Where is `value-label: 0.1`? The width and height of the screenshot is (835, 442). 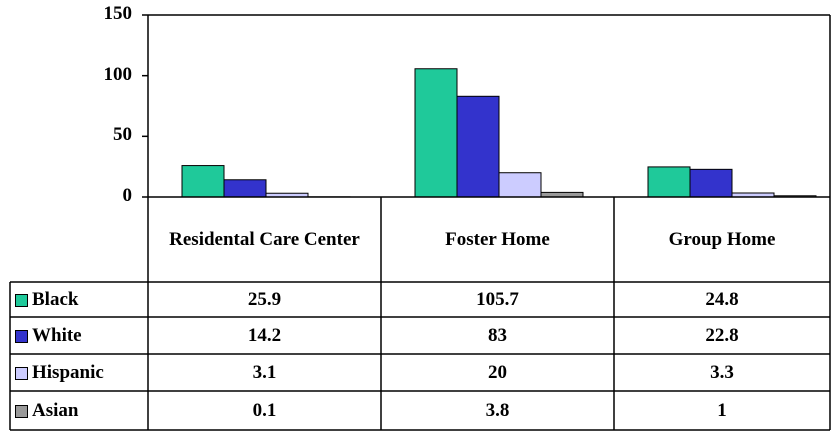 value-label: 0.1 is located at coordinates (264, 410).